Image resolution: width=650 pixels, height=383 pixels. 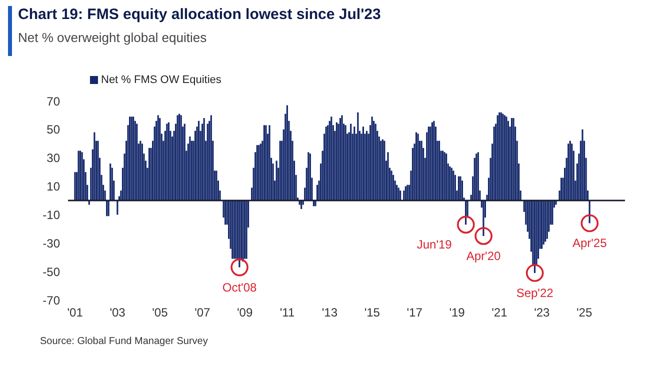 What do you see at coordinates (287, 313) in the screenshot?
I see `x-tick-label: '11` at bounding box center [287, 313].